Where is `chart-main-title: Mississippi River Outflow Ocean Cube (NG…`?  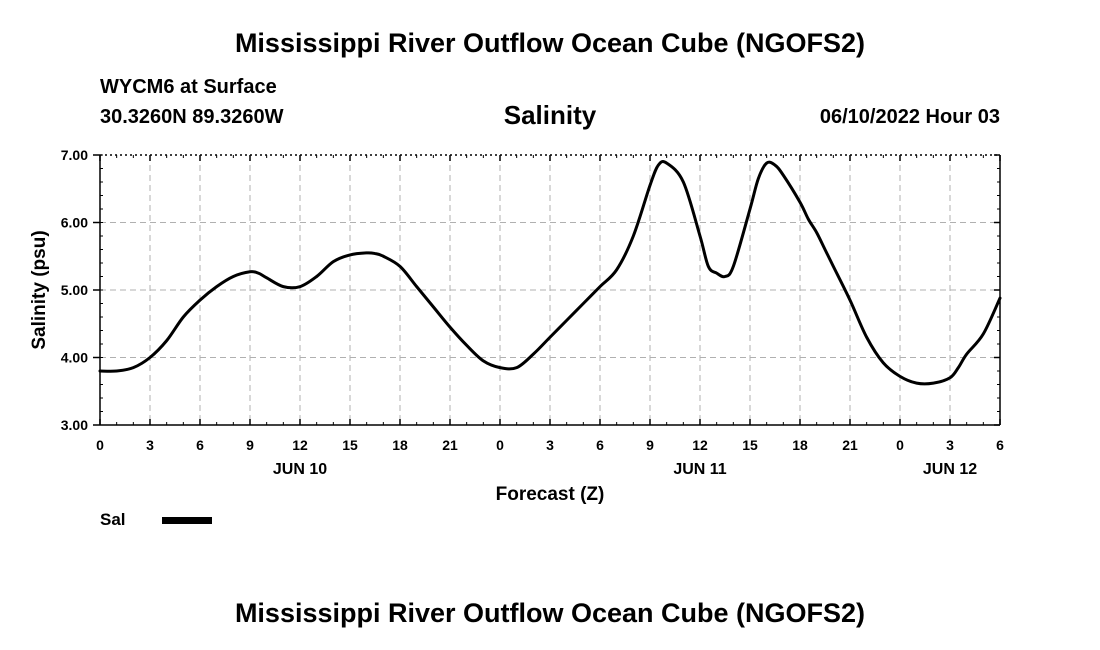 chart-main-title: Mississippi River Outflow Ocean Cube (NG… is located at coordinates (550, 43).